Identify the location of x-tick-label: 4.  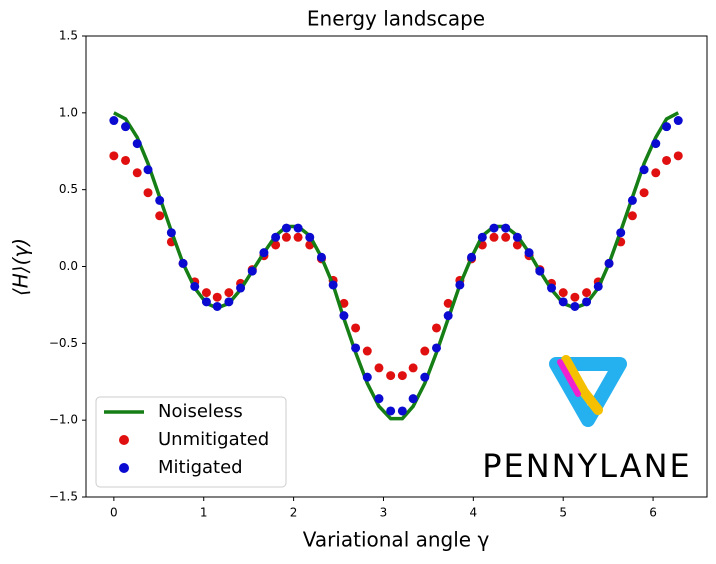
(474, 513).